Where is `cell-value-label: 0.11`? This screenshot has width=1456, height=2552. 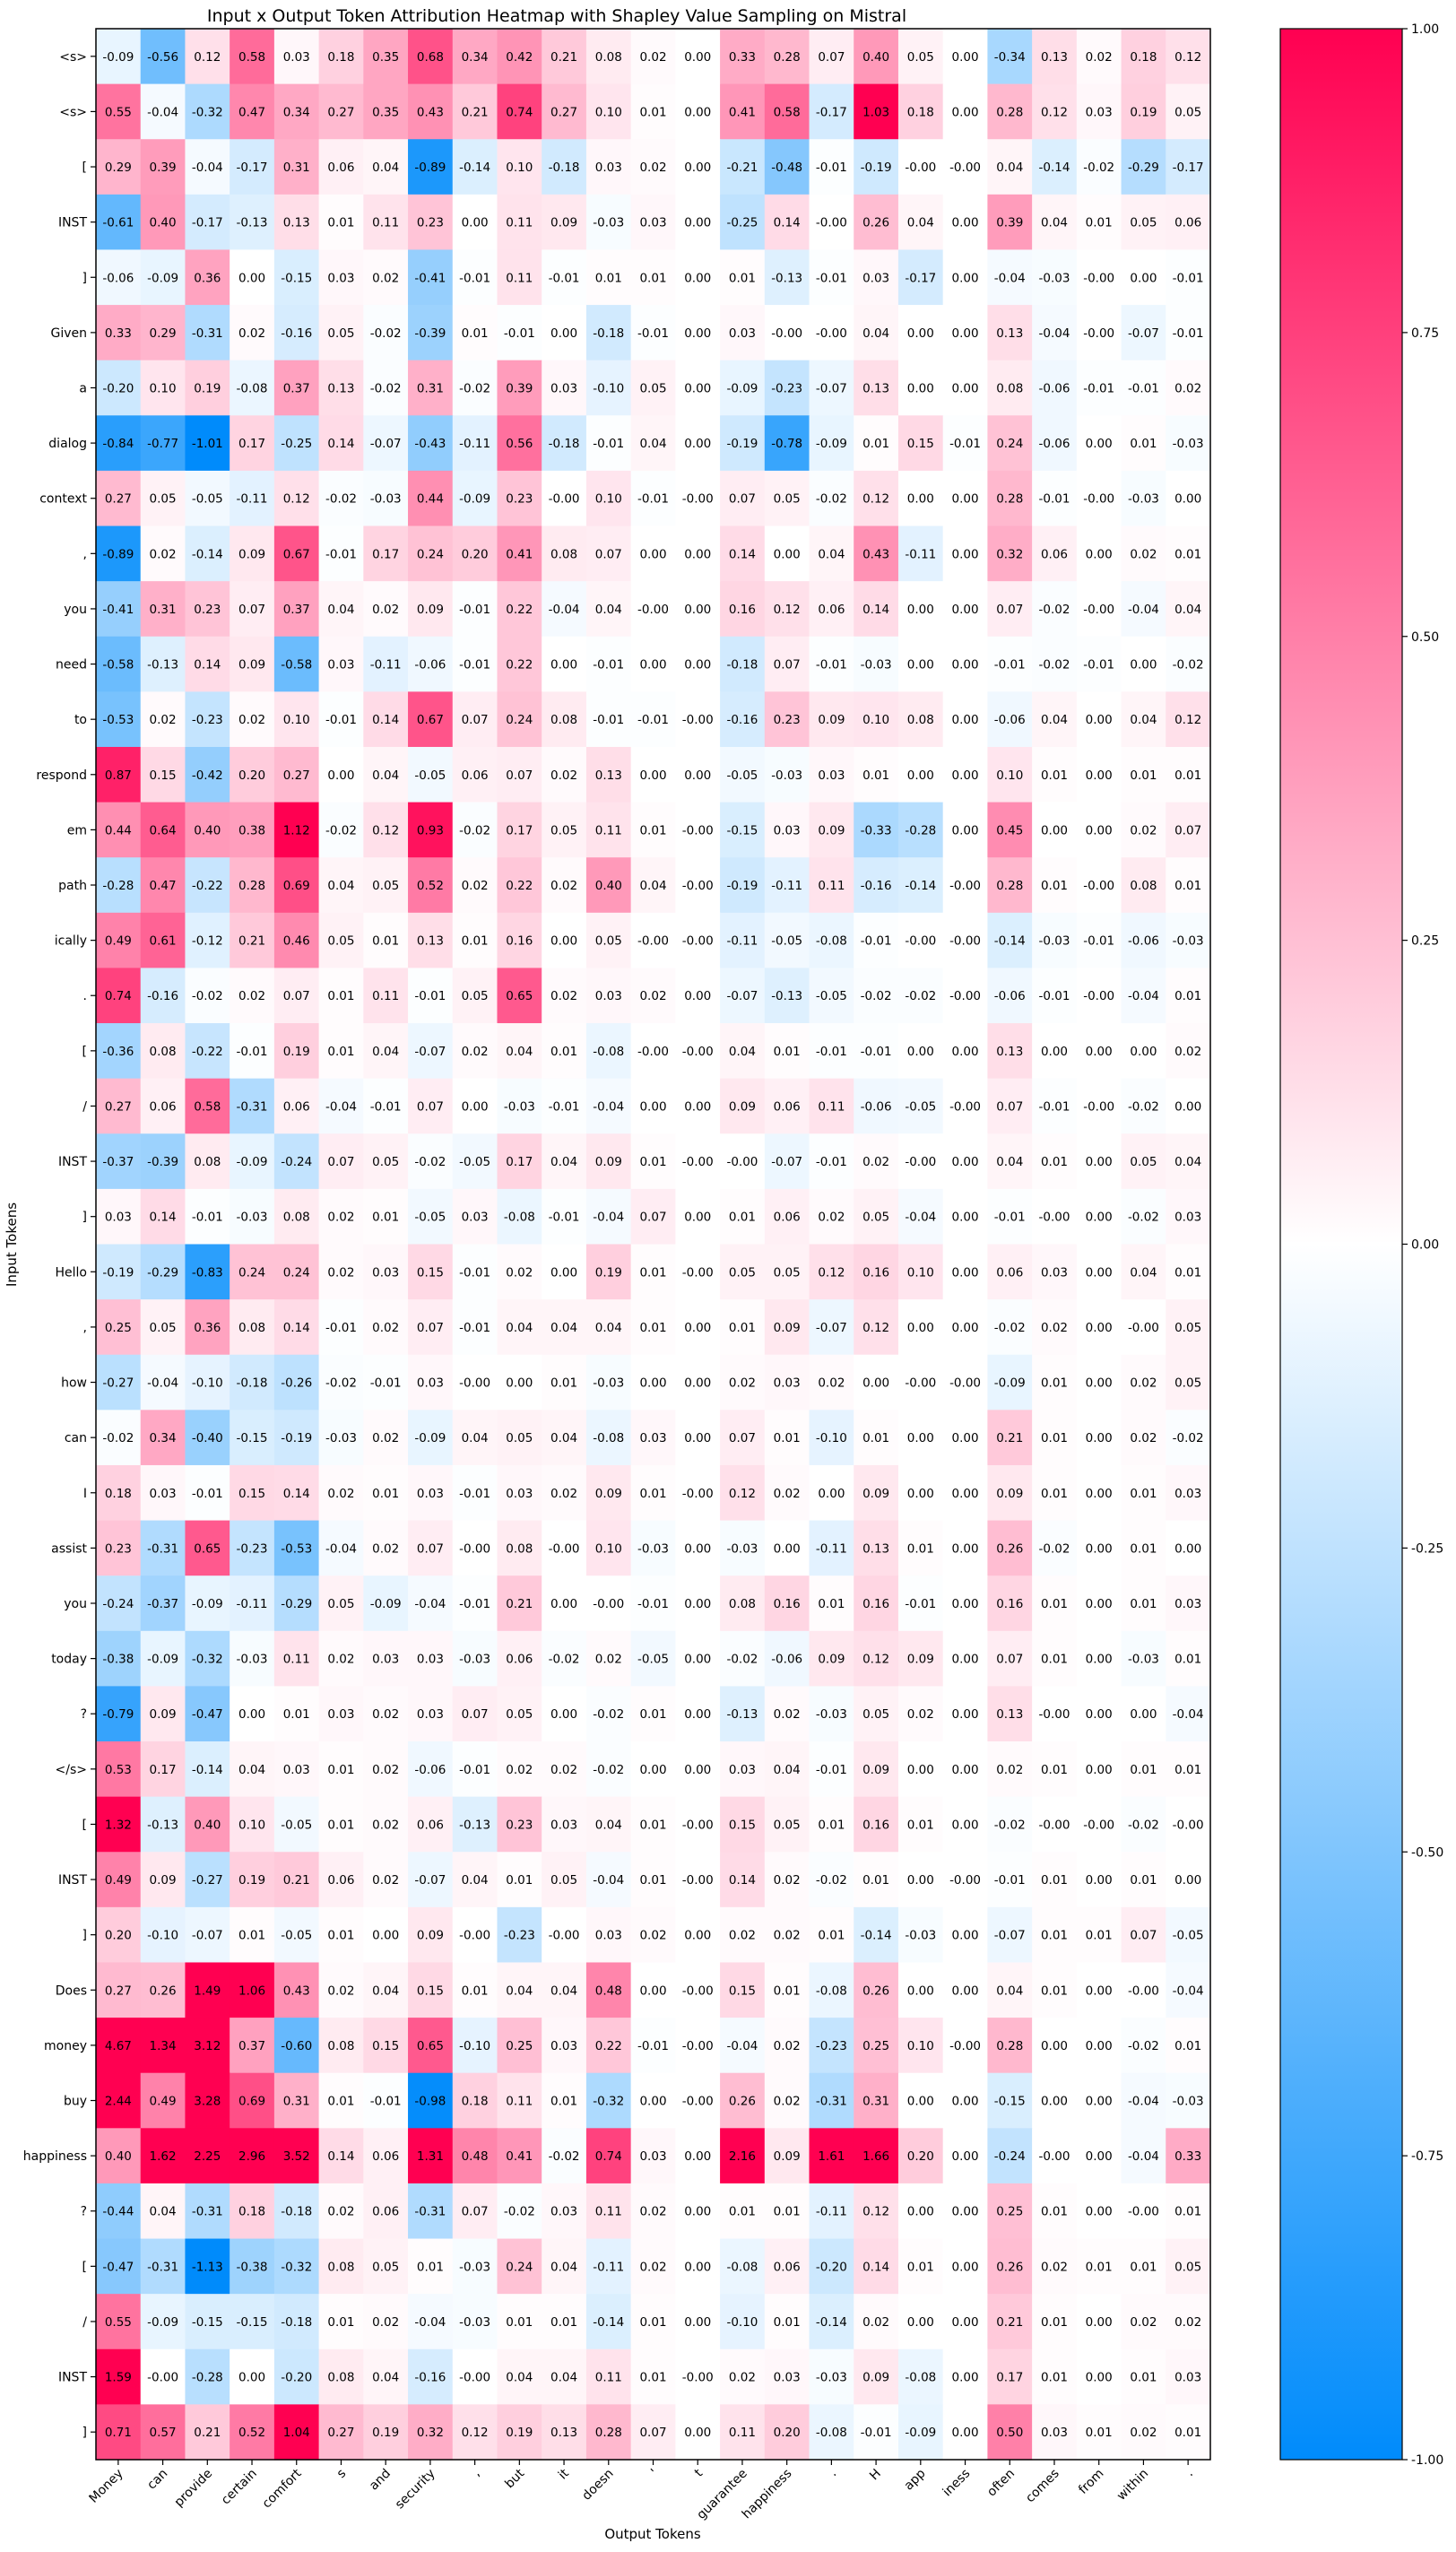 cell-value-label: 0.11 is located at coordinates (831, 886).